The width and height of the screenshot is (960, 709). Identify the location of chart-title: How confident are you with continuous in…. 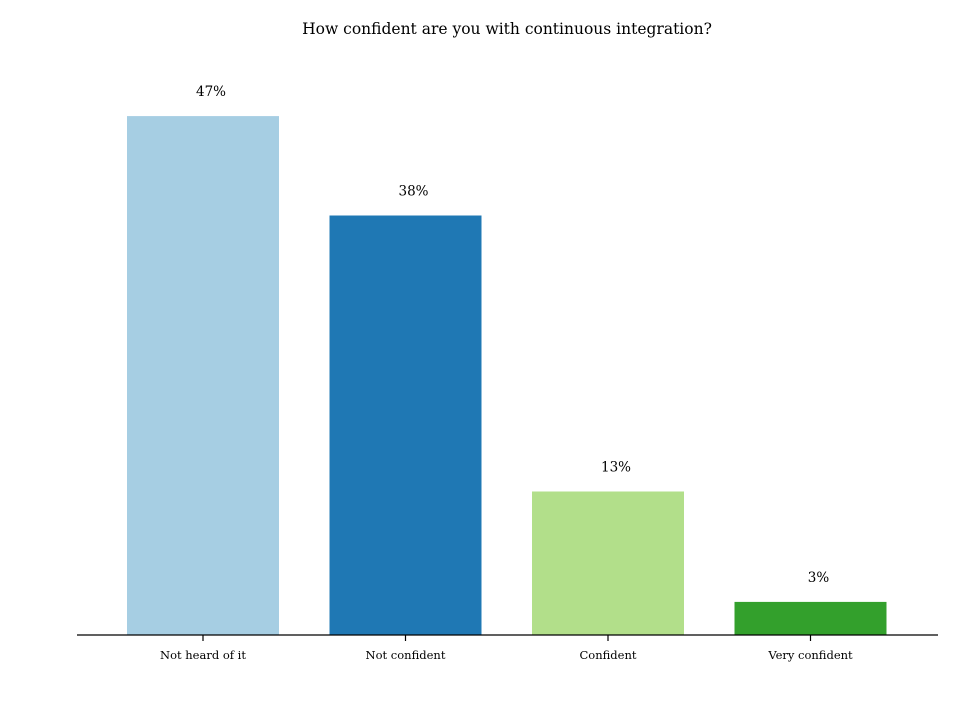
(507, 29).